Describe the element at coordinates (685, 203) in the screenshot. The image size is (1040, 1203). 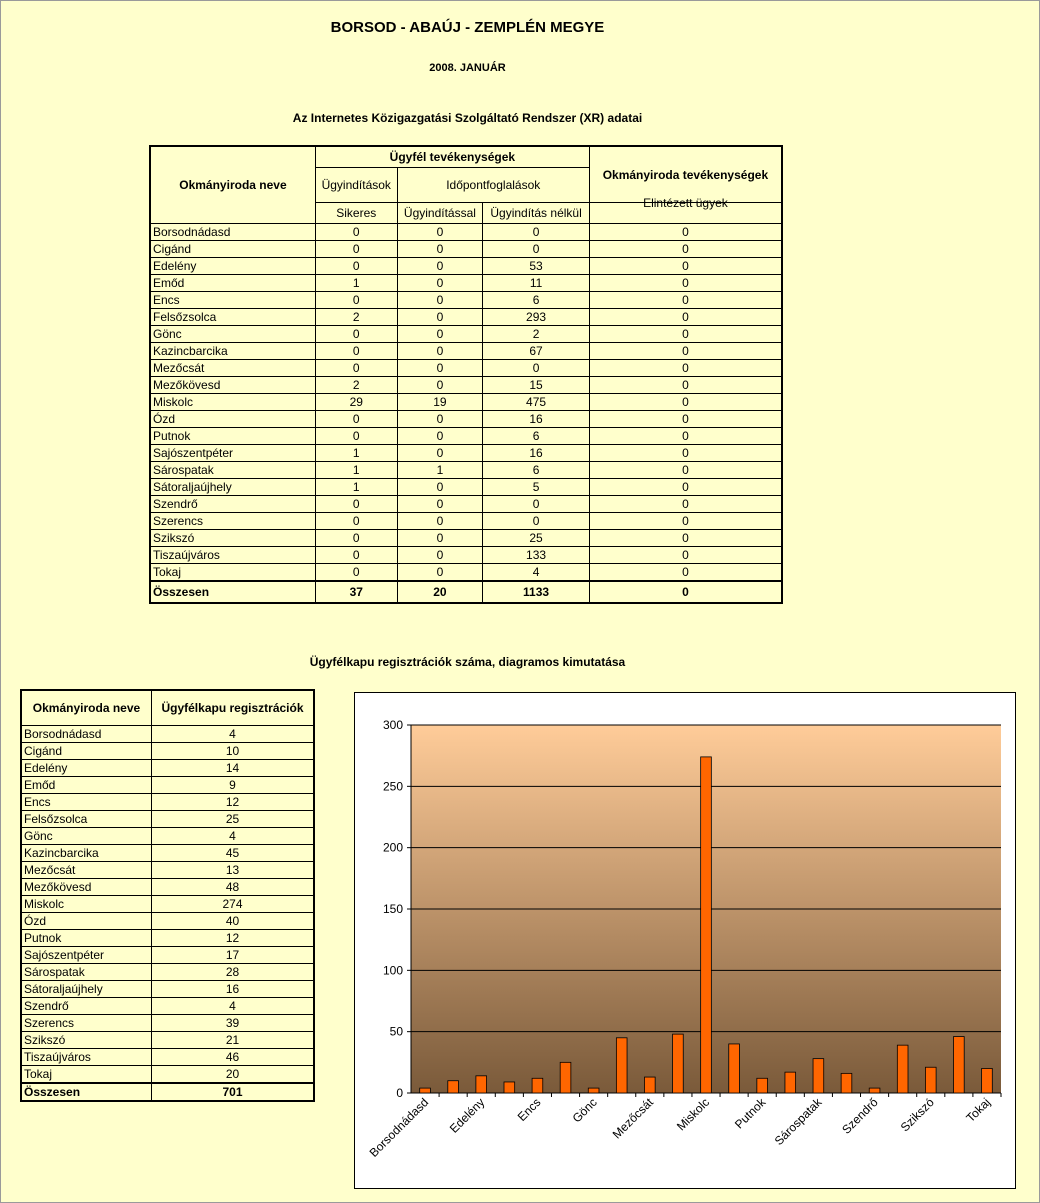
I see `header-completed-cases: Elintézett ügyek` at that location.